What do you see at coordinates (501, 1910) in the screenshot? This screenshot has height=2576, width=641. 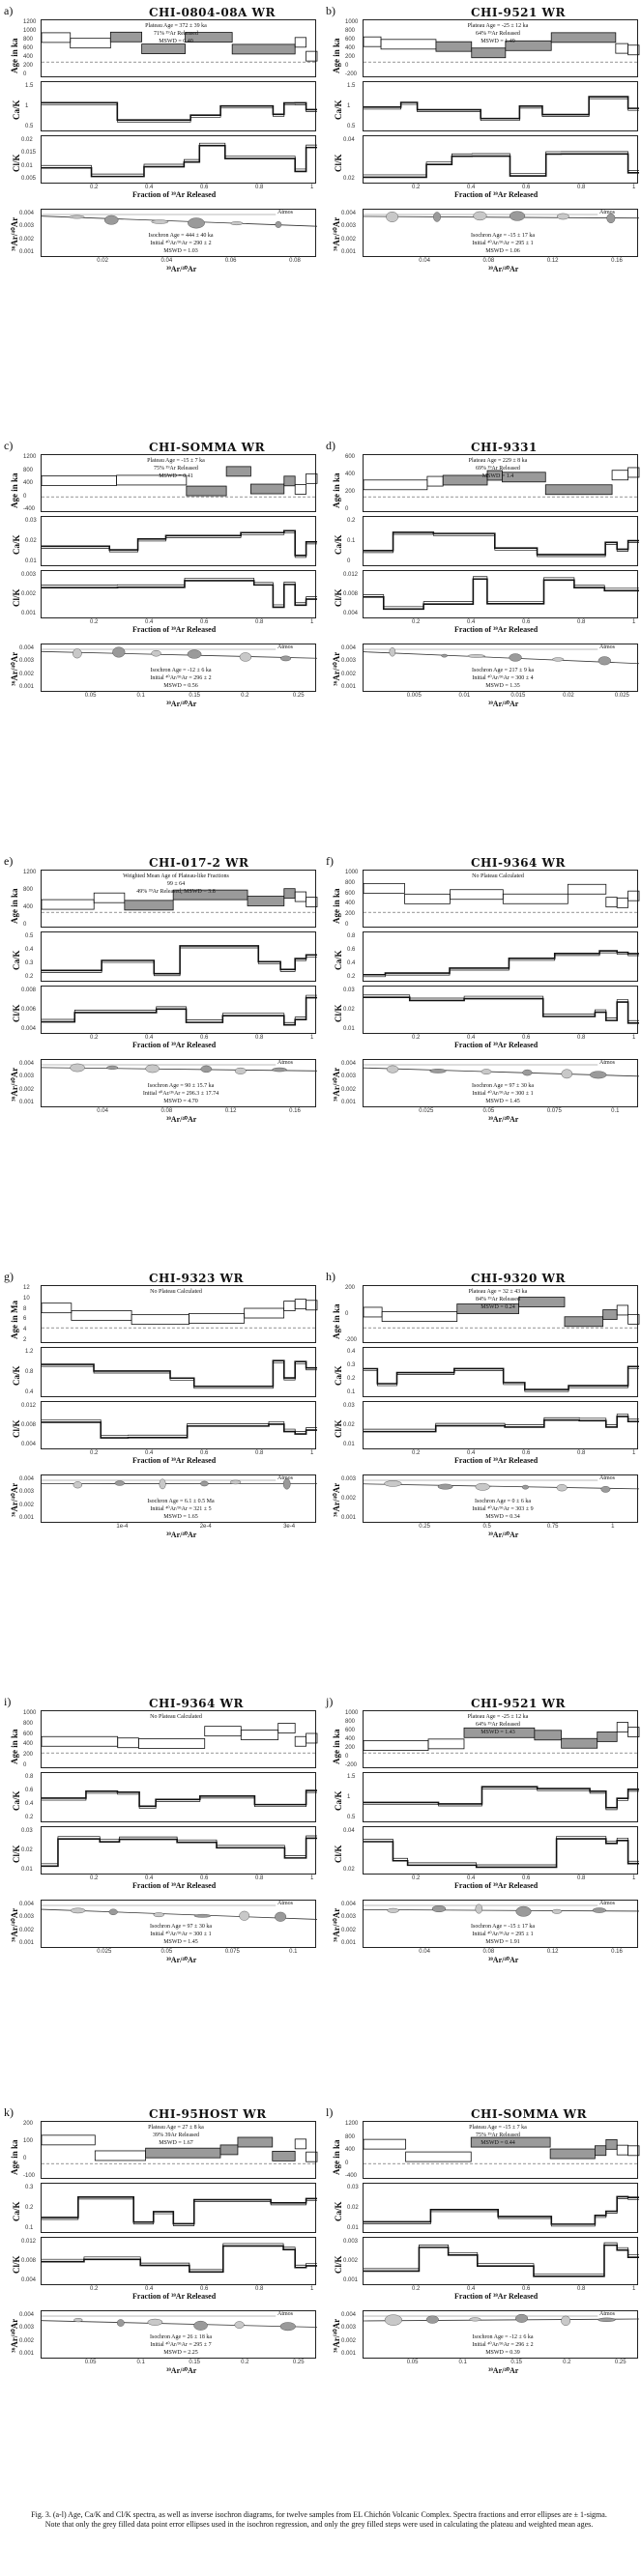 I see `isochron-diagram` at bounding box center [501, 1910].